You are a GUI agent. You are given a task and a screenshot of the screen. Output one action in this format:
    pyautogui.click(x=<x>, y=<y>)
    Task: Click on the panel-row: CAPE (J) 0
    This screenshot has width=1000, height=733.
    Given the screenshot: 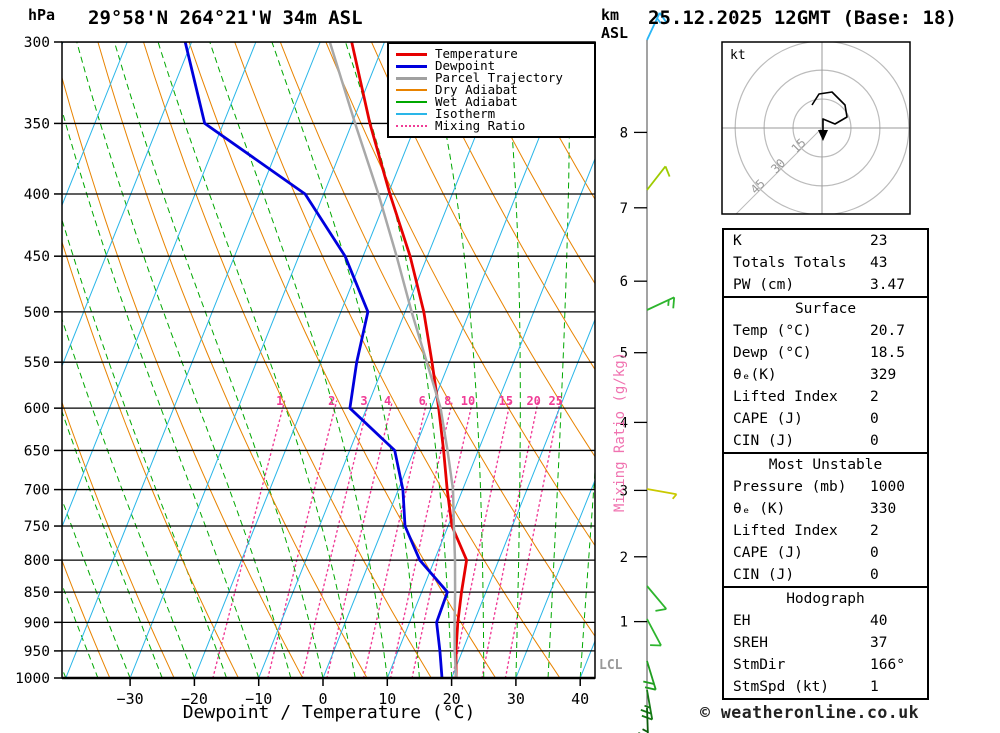 What is the action you would take?
    pyautogui.click(x=825, y=553)
    